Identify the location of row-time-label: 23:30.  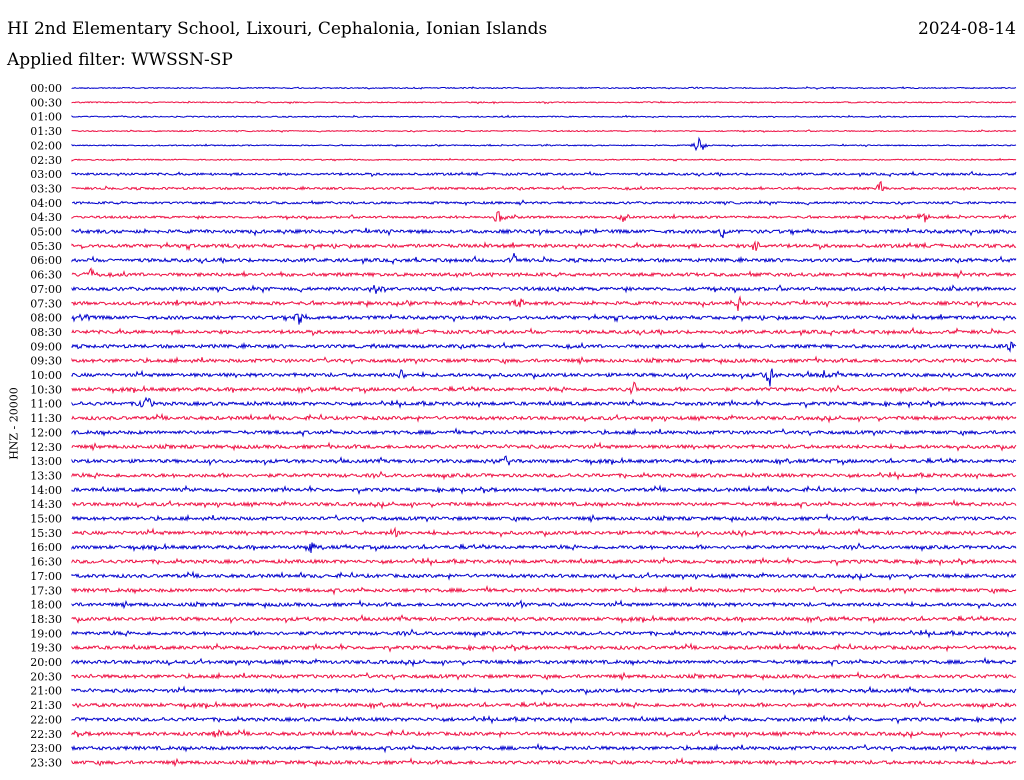
(46, 762).